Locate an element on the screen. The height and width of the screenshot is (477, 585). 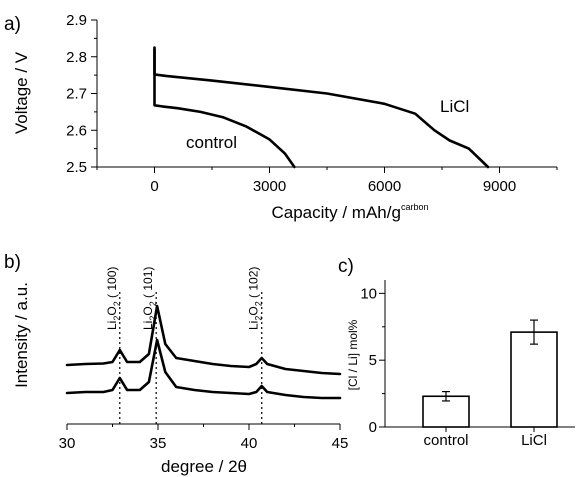
panel-c-y-tick-label: 5 is located at coordinates (373, 360).